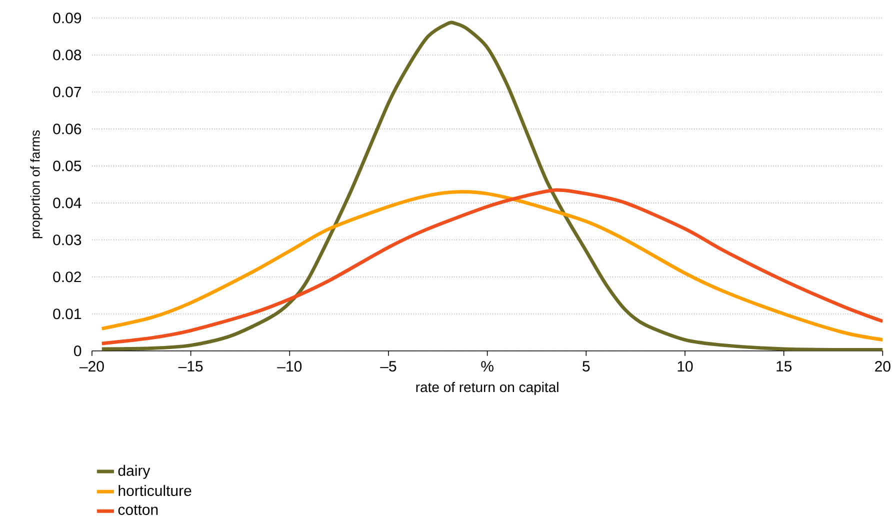  Describe the element at coordinates (67, 314) in the screenshot. I see `y-tick-label: 0.01` at that location.